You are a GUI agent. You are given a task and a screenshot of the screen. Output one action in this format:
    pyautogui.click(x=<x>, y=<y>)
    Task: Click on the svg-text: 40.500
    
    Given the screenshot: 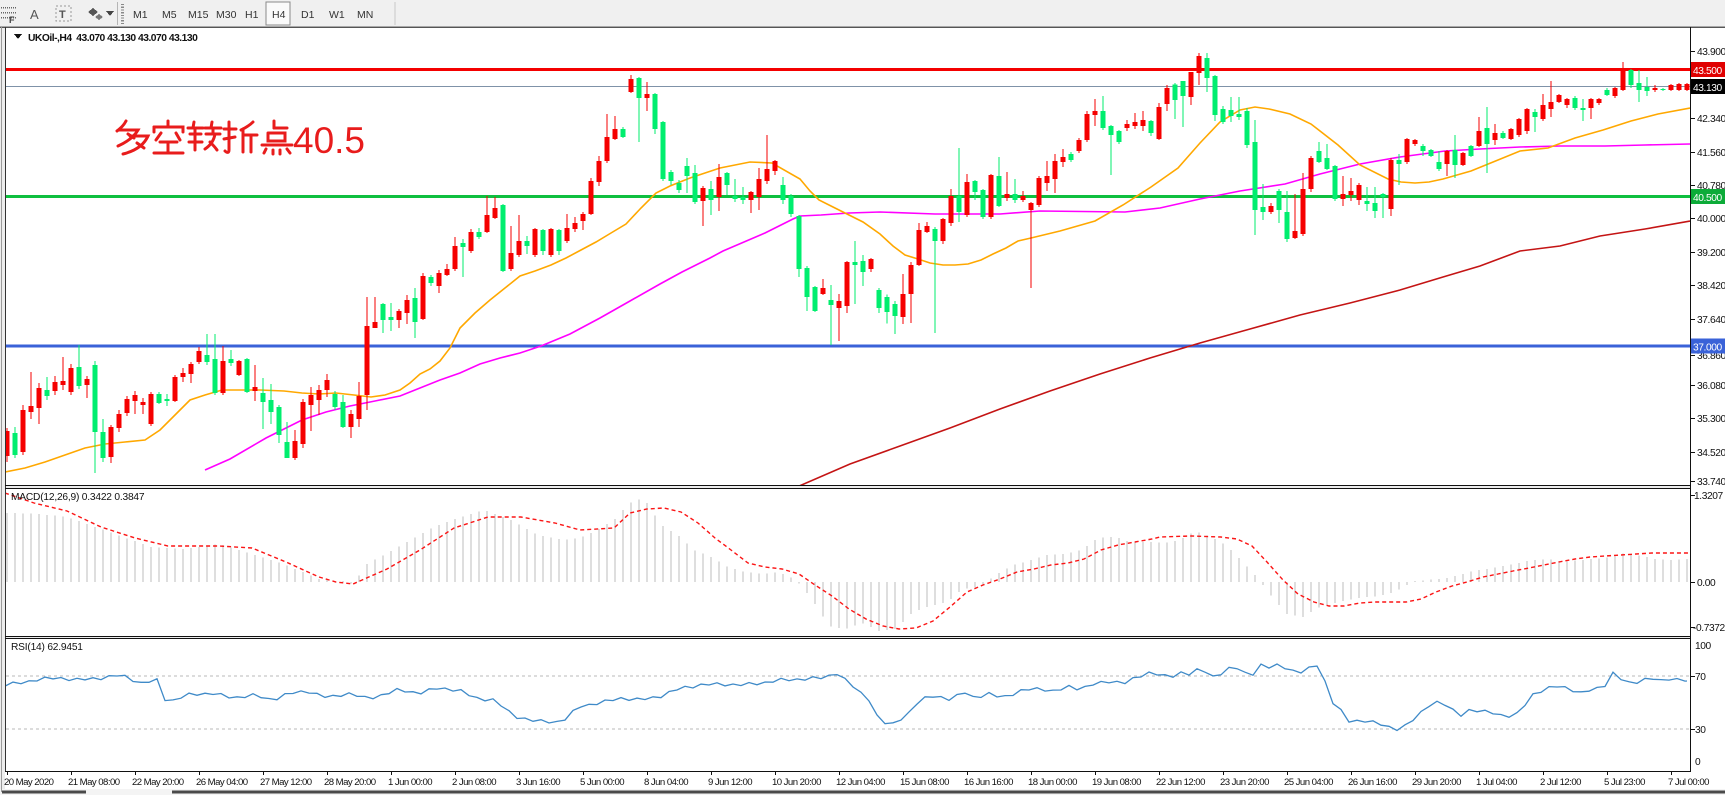 What is the action you would take?
    pyautogui.click(x=1707, y=198)
    